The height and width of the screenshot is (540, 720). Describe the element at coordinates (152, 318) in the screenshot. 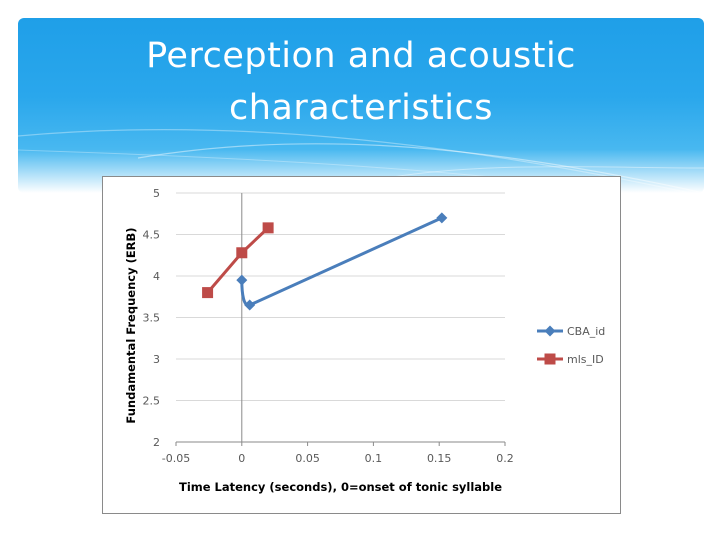

I see `y-tick-label: 3.5` at that location.